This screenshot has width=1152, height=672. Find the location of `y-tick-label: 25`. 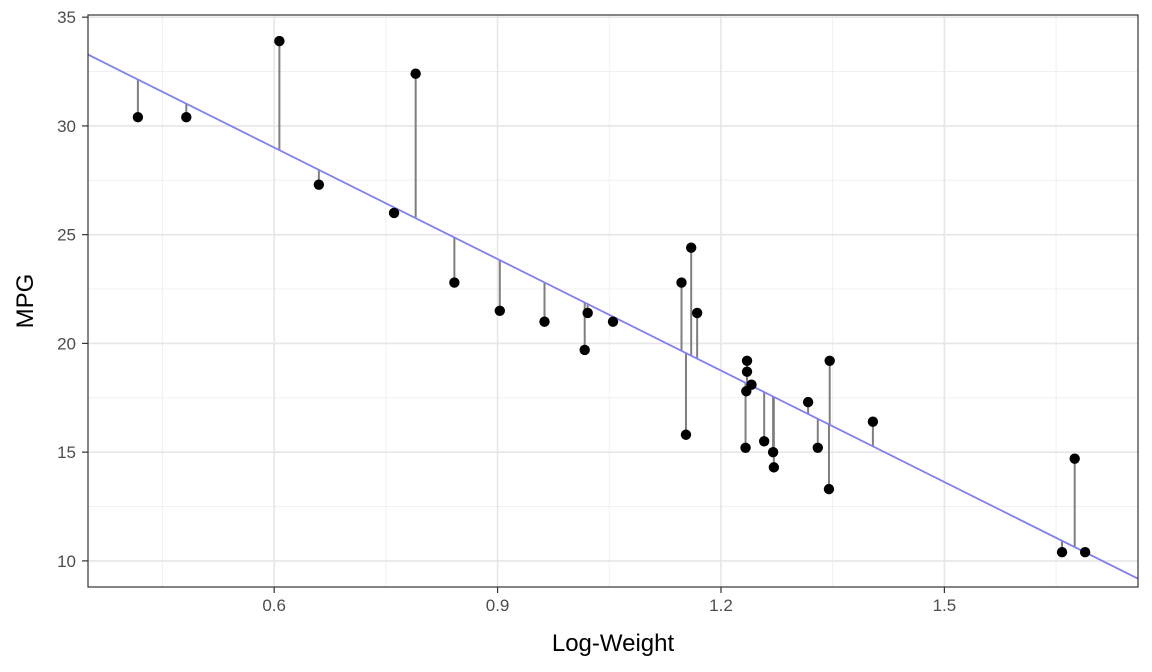

y-tick-label: 25 is located at coordinates (66, 235).